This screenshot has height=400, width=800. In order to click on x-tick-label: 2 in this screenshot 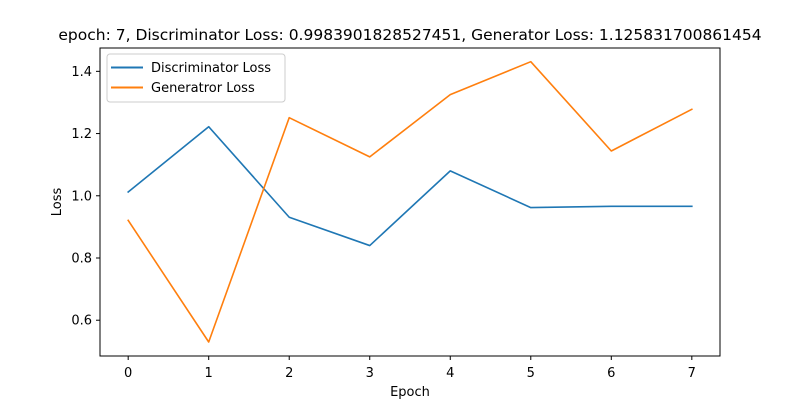, I will do `click(289, 373)`.